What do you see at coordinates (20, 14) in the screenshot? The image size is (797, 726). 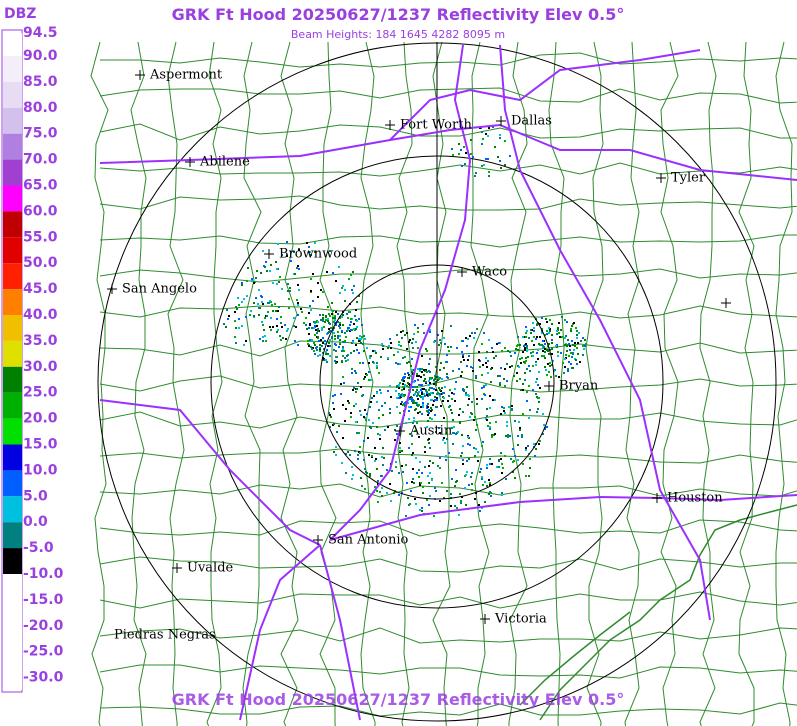 I see `legend-unit: DBZ` at bounding box center [20, 14].